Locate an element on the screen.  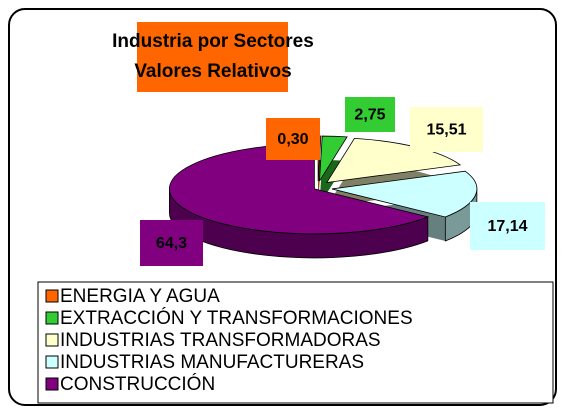
legend-label: CONSTRUCCIÓN is located at coordinates (137, 384).